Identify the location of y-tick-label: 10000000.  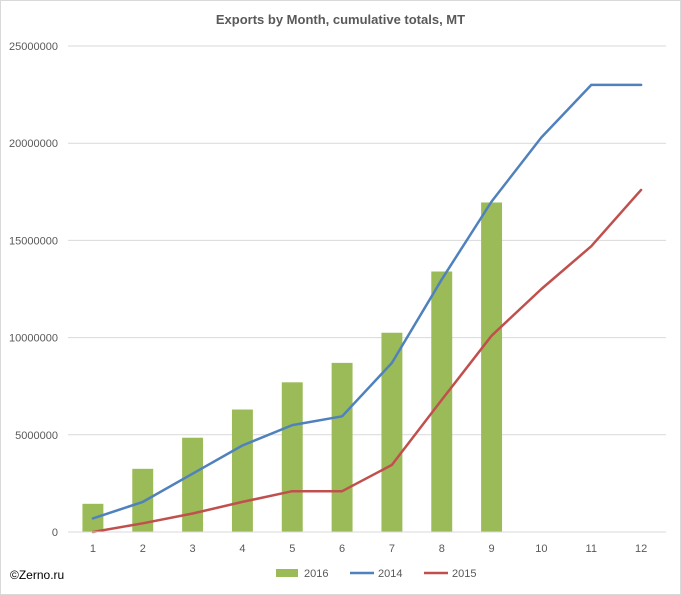
(33, 339).